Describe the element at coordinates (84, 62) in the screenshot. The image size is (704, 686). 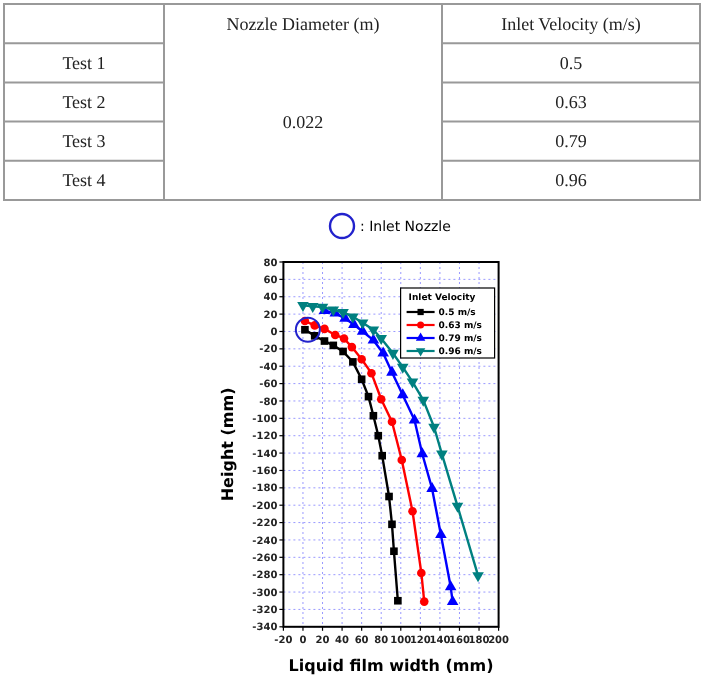
I see `category-label: Test 1` at that location.